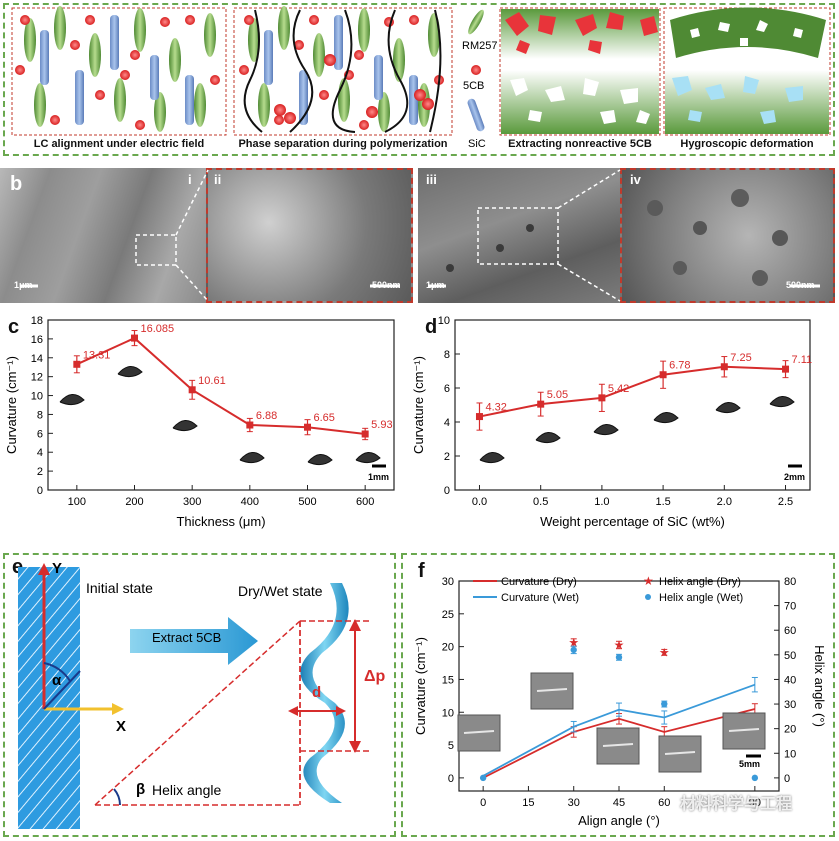 This screenshot has width=839, height=841. What do you see at coordinates (580, 71) in the screenshot?
I see `extraction-box` at bounding box center [580, 71].